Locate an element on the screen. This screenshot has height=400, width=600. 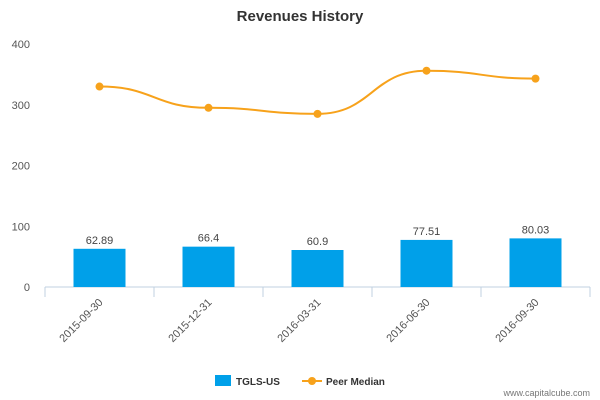
chart-title: Revenues History is located at coordinates (300, 16).